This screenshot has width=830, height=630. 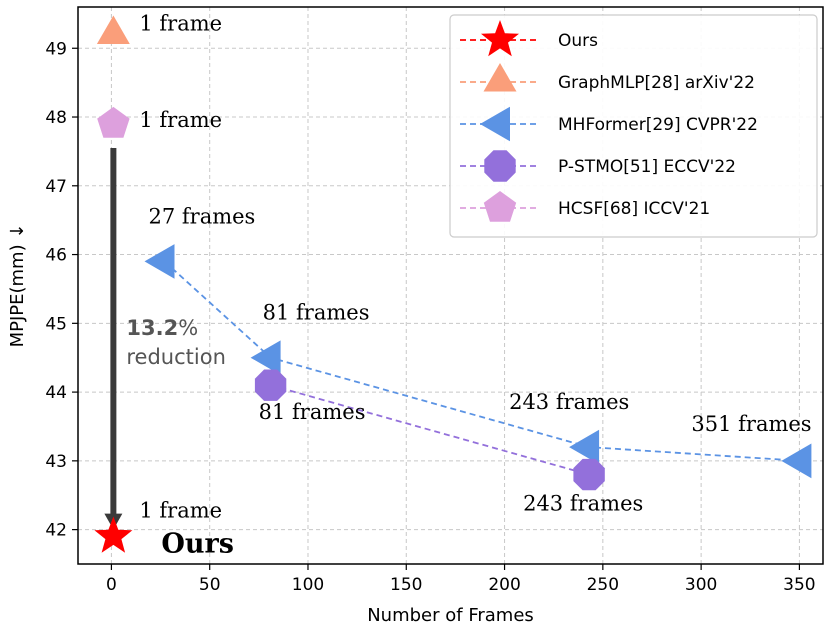 I want to click on legend-marker-octagon, so click(x=500, y=166).